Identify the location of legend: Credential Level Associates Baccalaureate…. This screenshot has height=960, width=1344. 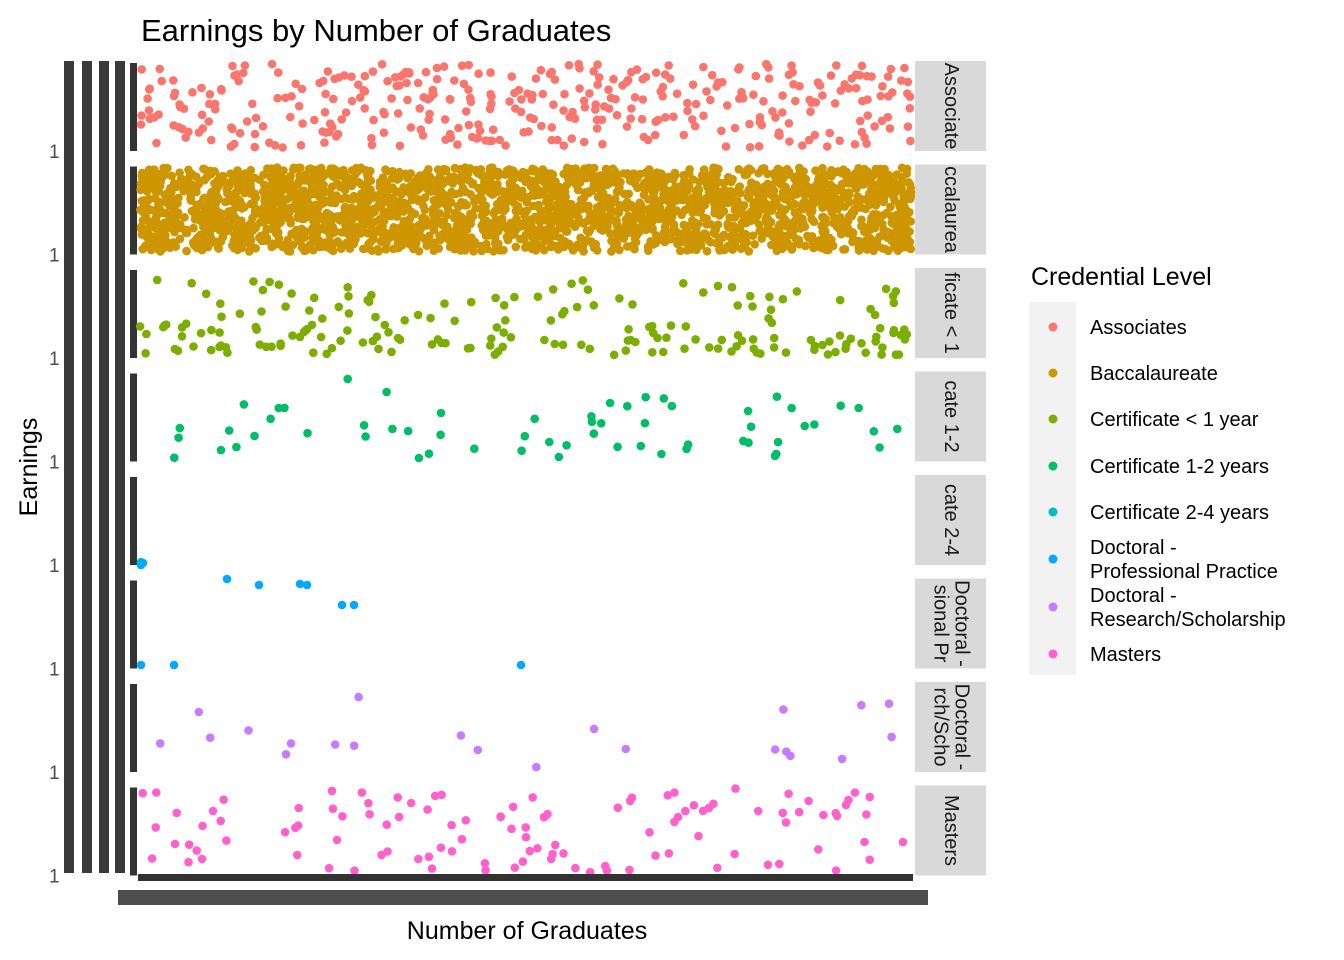
(1157, 469).